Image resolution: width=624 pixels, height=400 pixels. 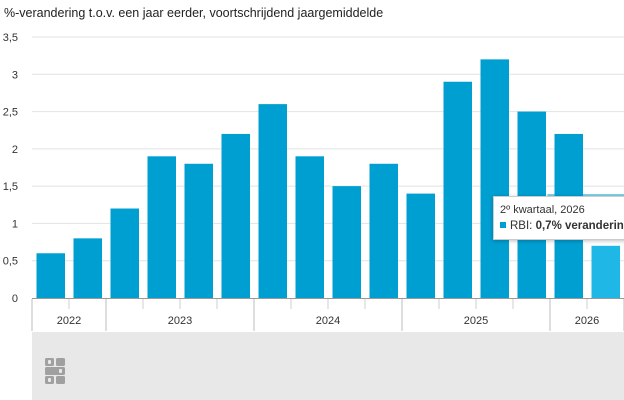 I want to click on y-tick-label: 2,5, so click(x=10, y=113).